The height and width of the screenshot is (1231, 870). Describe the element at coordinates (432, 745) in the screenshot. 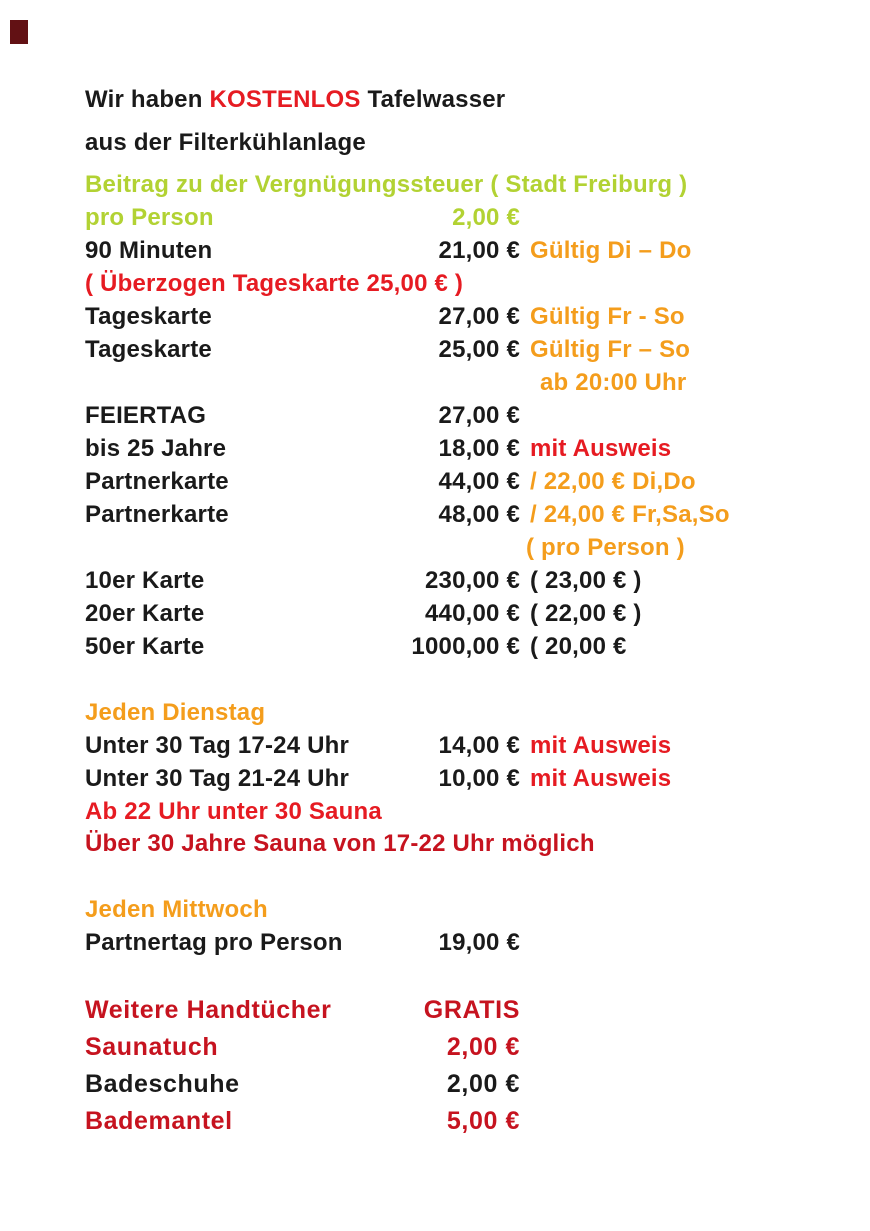

I see `row-unter30-17-24: Unter 30 Tag 17-24 Uhr 14,00 € mit Ausweis` at that location.